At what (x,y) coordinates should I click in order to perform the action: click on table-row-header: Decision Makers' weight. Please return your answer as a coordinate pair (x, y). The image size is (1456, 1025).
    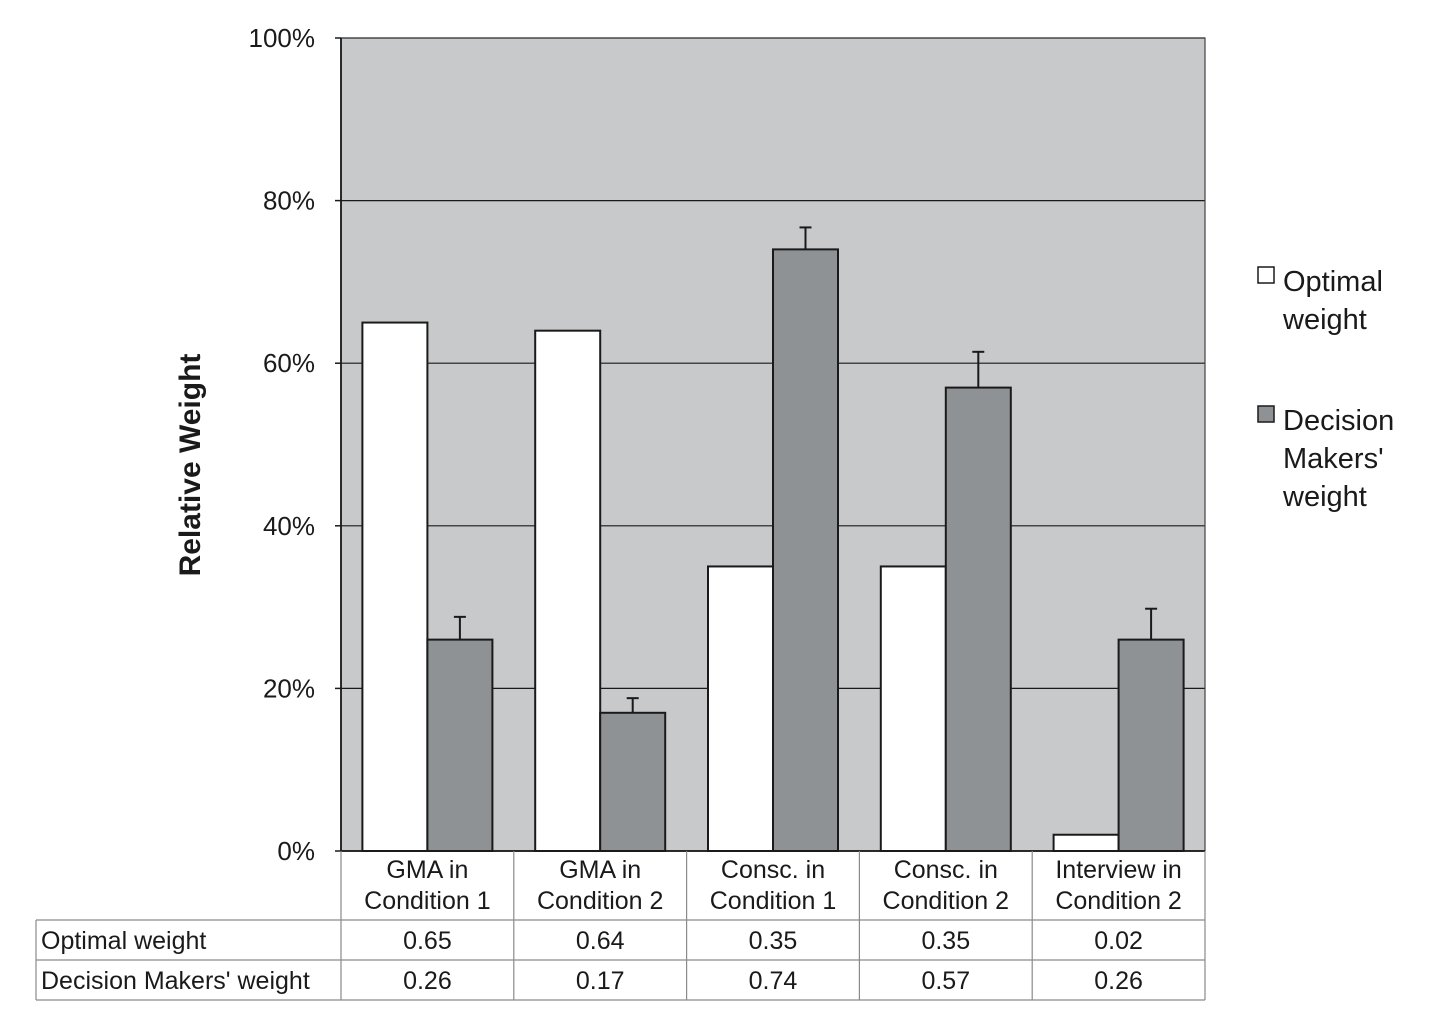
    Looking at the image, I should click on (175, 981).